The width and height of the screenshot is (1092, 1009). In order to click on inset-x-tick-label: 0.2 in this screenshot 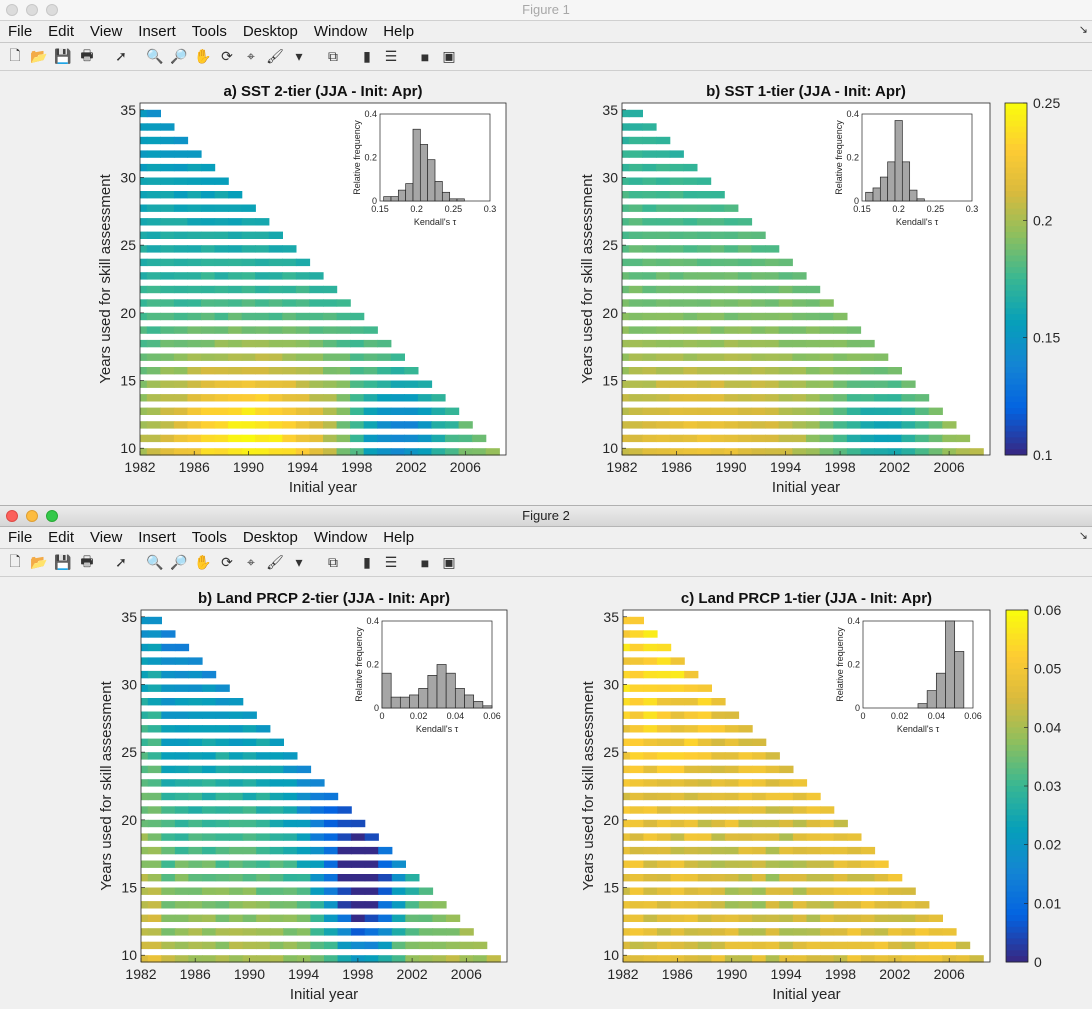, I will do `click(416, 209)`.